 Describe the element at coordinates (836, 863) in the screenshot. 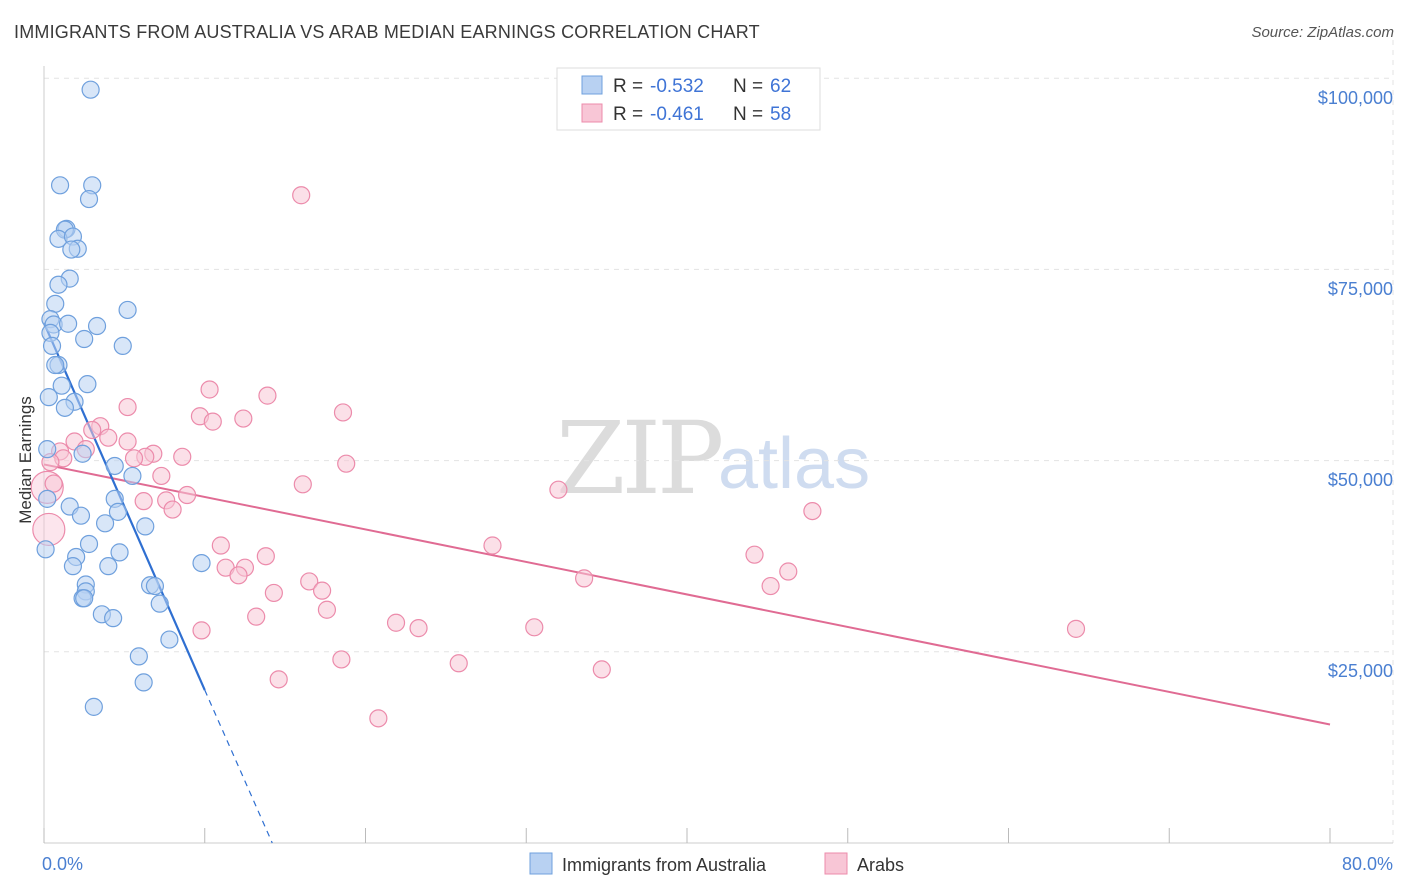

I see `legend-swatch-arabs` at that location.